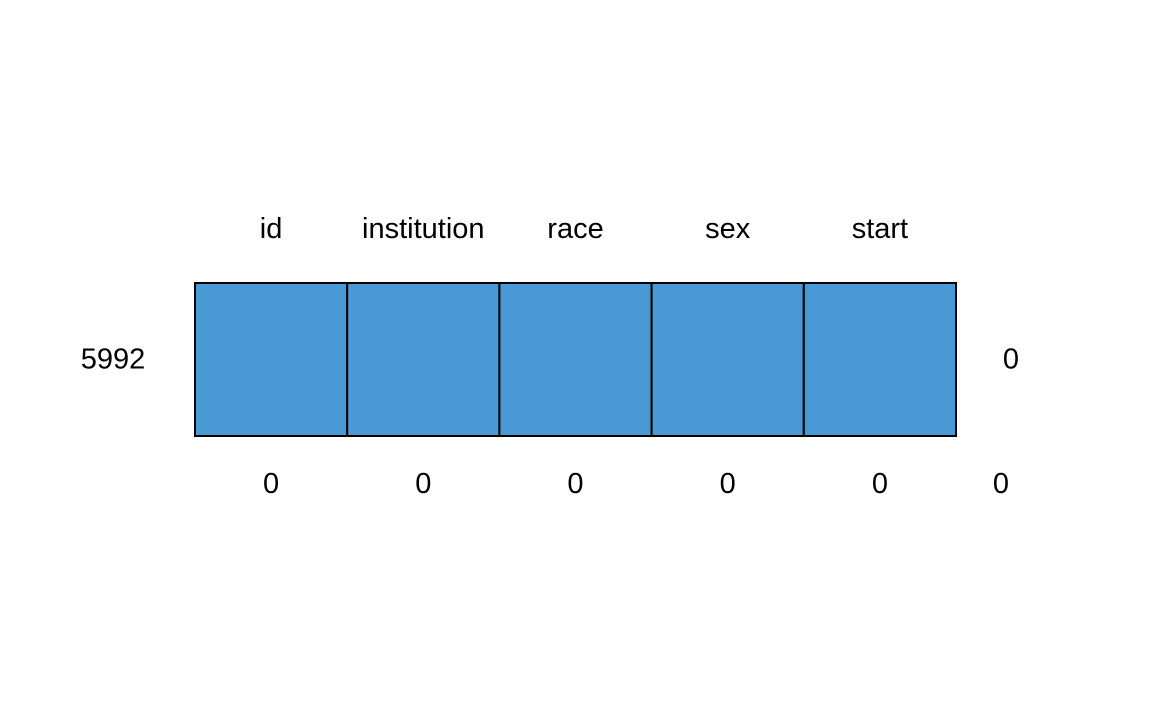 The image size is (1152, 720). Describe the element at coordinates (271, 359) in the screenshot. I see `pattern-cell-id` at that location.